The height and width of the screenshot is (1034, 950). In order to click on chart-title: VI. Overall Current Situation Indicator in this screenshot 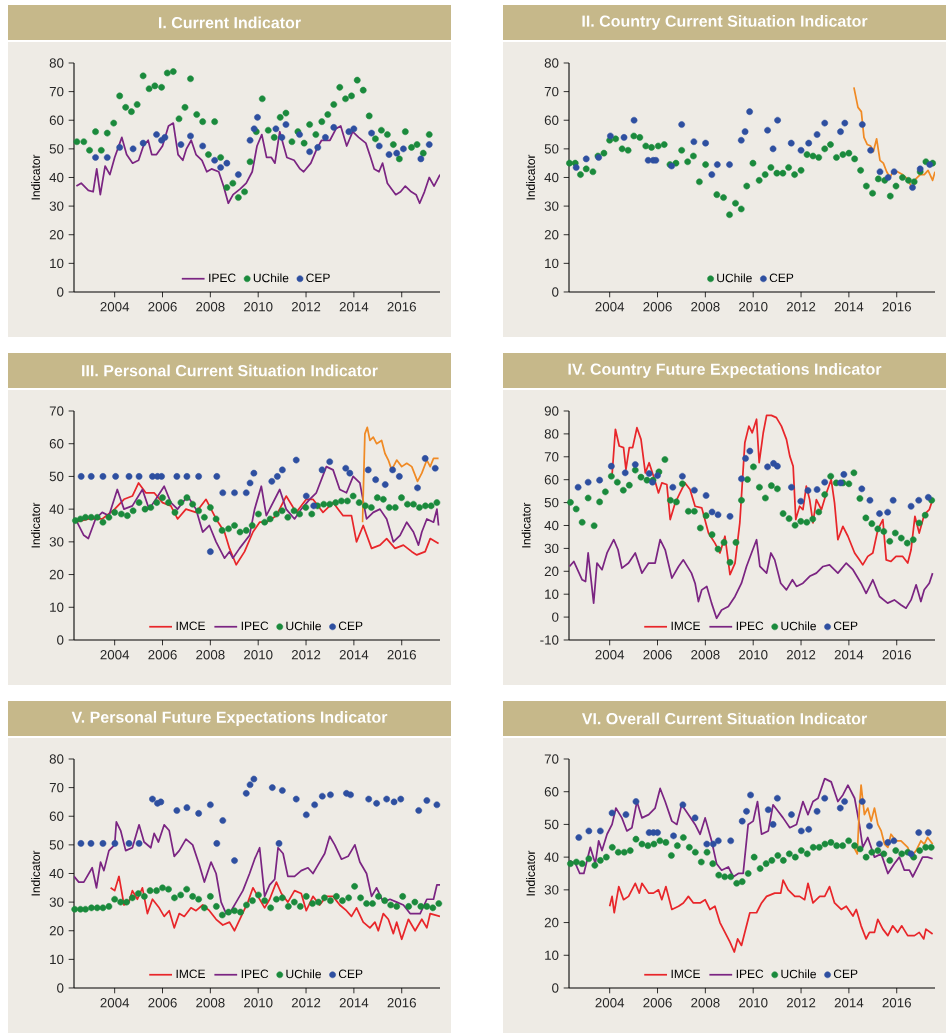, I will do `click(724, 718)`.